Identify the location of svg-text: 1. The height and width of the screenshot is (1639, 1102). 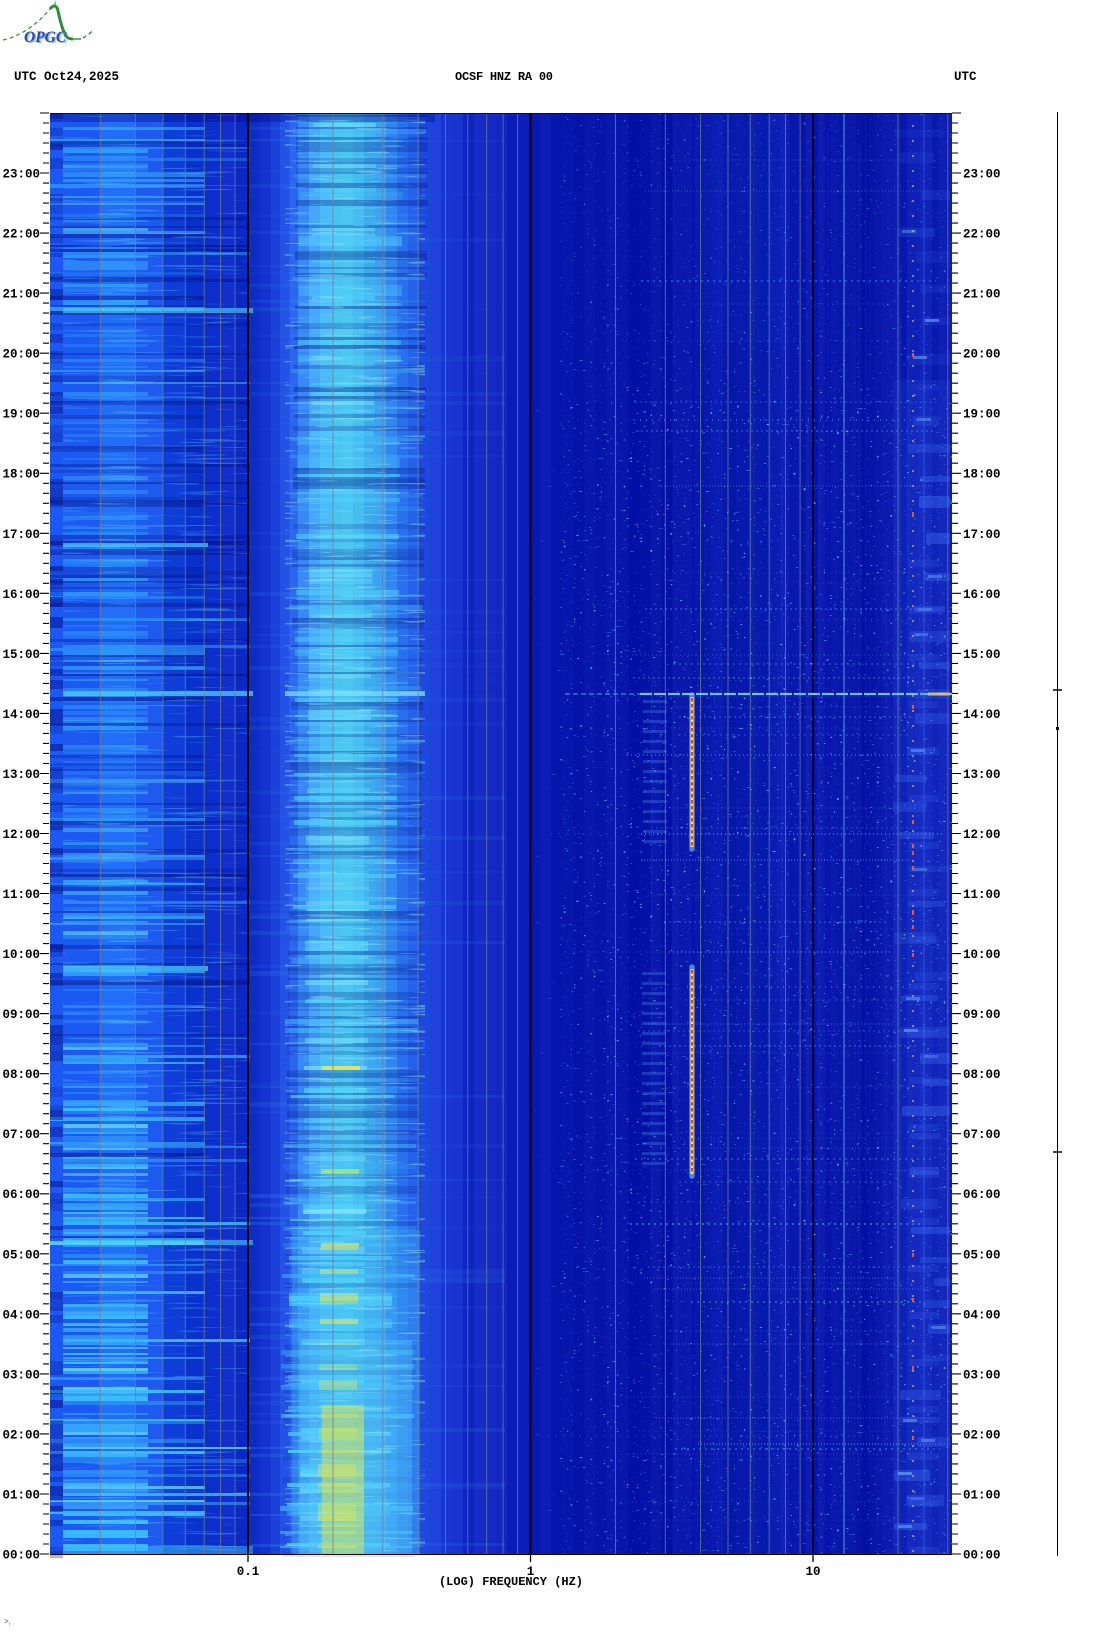
(531, 1572).